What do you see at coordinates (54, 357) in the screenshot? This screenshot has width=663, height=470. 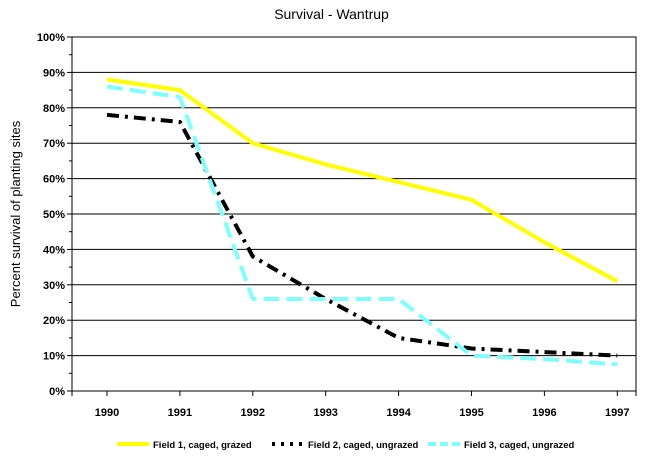 I see `y-tick-label: 10%` at bounding box center [54, 357].